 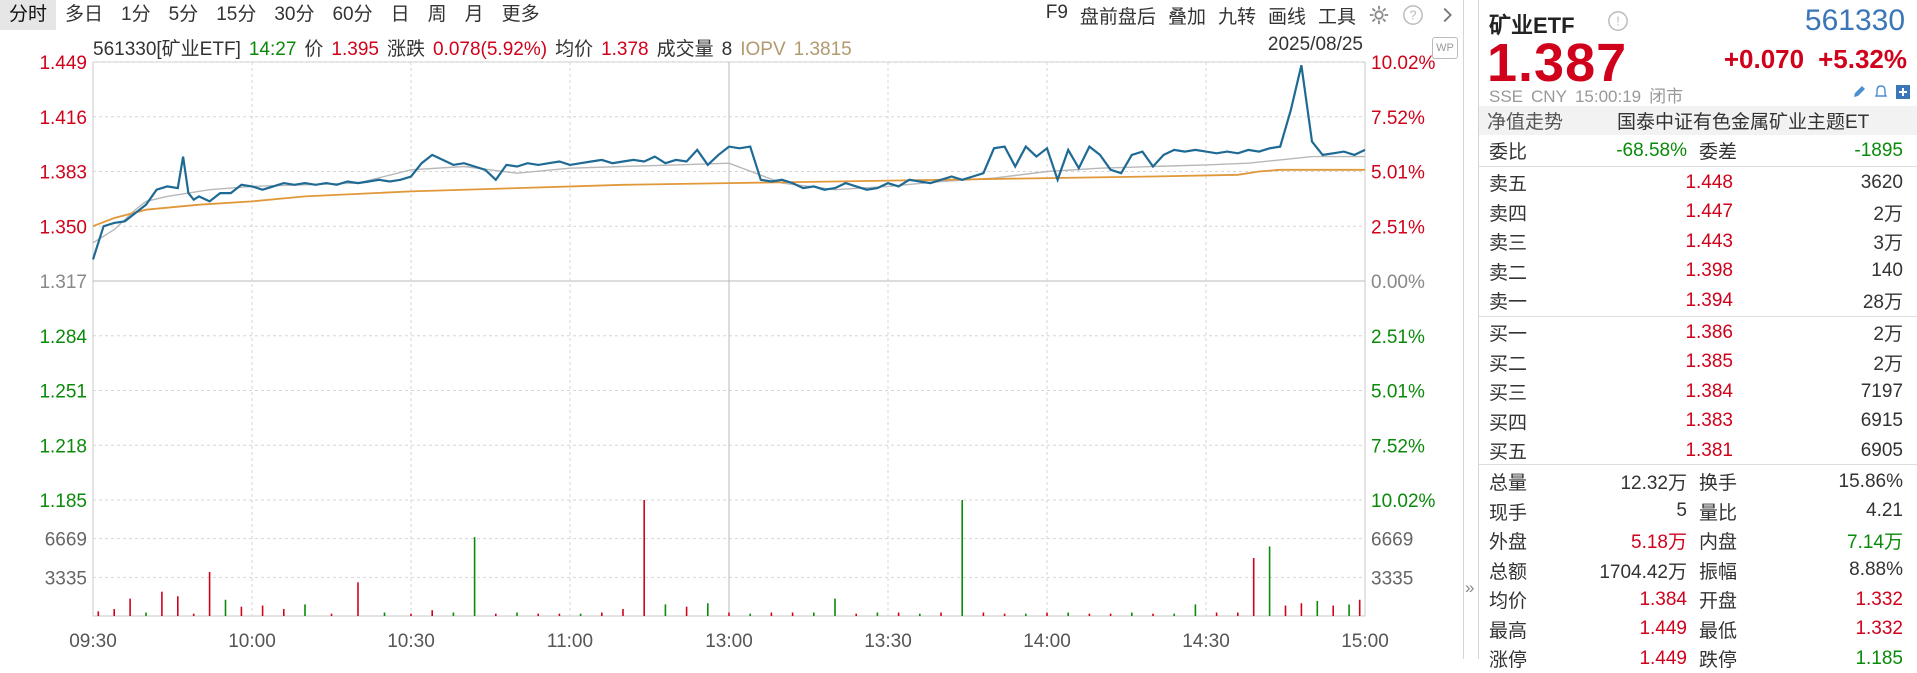 What do you see at coordinates (294, 14) in the screenshot?
I see `tab-period: 30分` at bounding box center [294, 14].